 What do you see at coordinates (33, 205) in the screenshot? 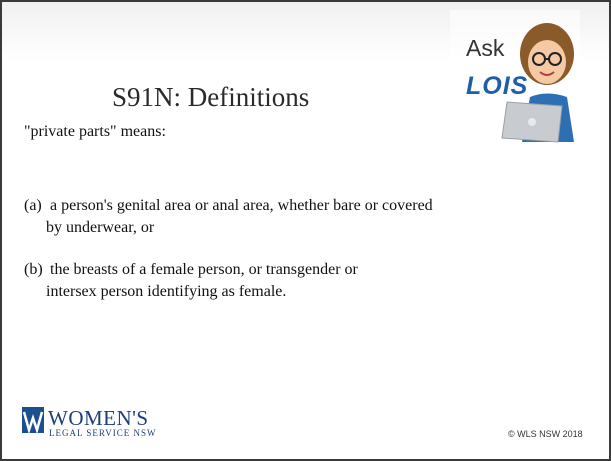
I see `item-marker: (a)` at bounding box center [33, 205].